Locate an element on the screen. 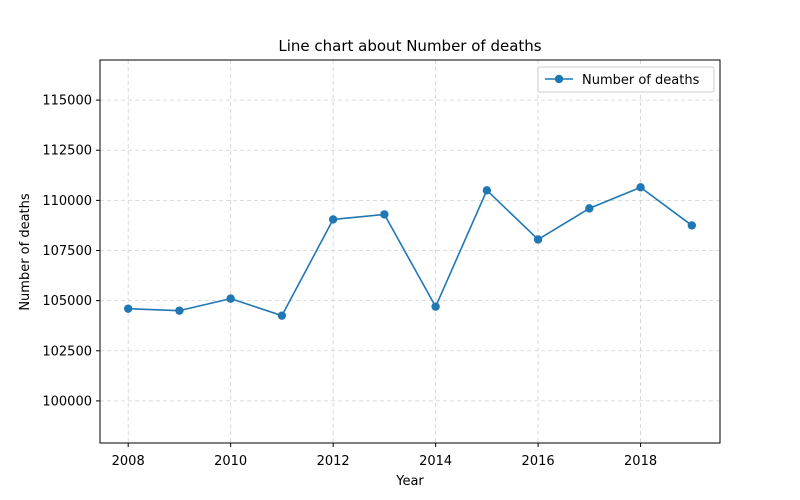  y-tick-label: 100000 is located at coordinates (67, 401).